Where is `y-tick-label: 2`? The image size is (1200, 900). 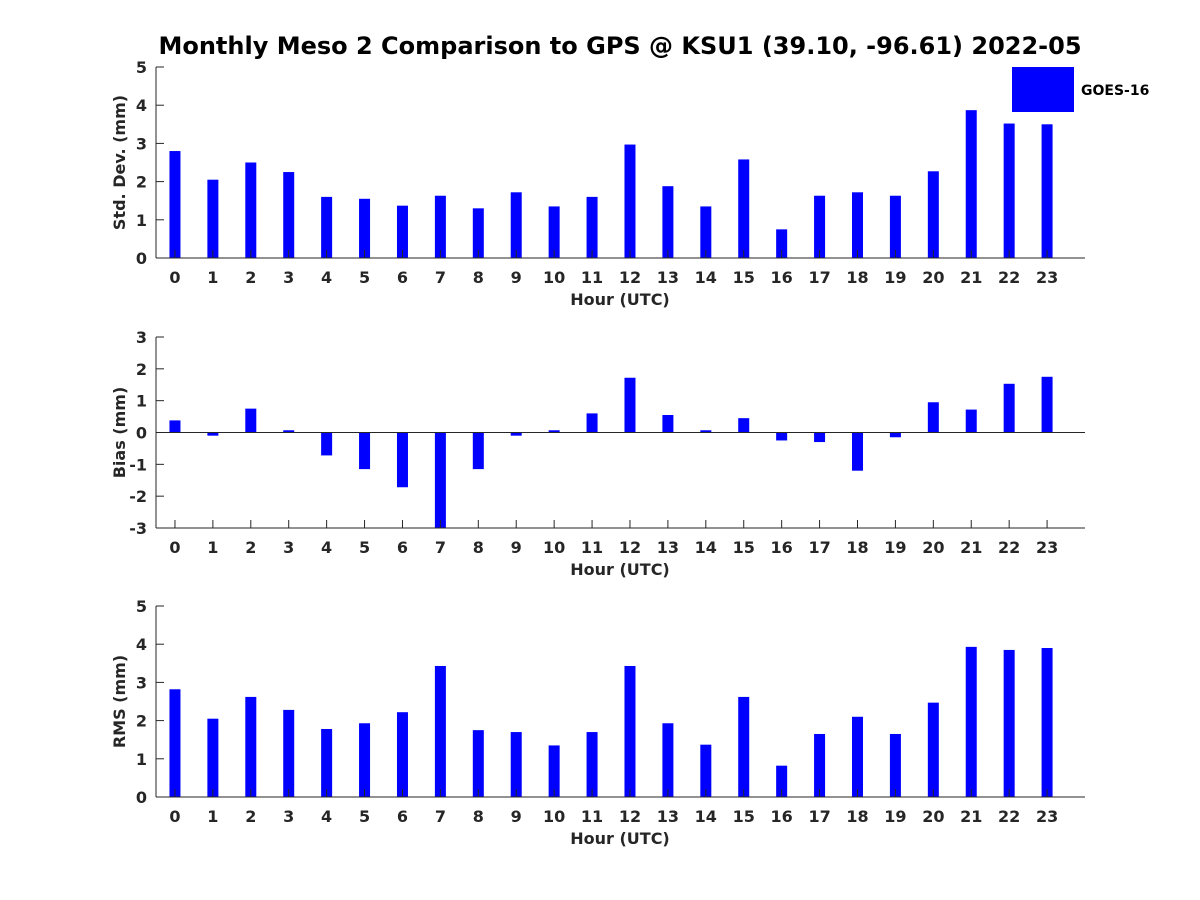 y-tick-label: 2 is located at coordinates (141, 369).